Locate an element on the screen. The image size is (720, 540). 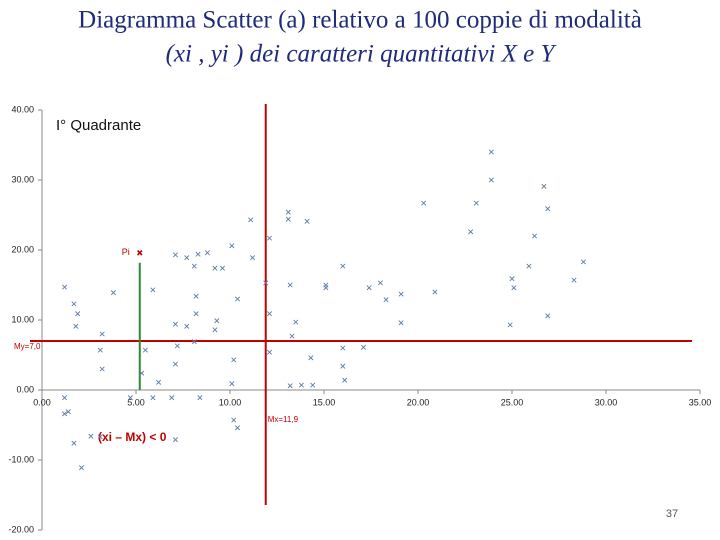
mean-x-label: Mx=11,9 is located at coordinates (283, 419).